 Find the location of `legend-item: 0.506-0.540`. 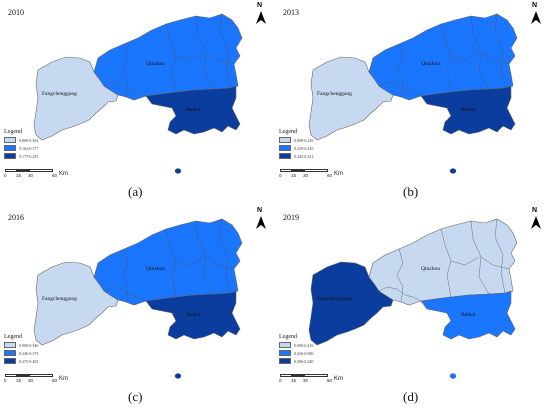

legend-item: 0.506-0.540 is located at coordinates (296, 361).